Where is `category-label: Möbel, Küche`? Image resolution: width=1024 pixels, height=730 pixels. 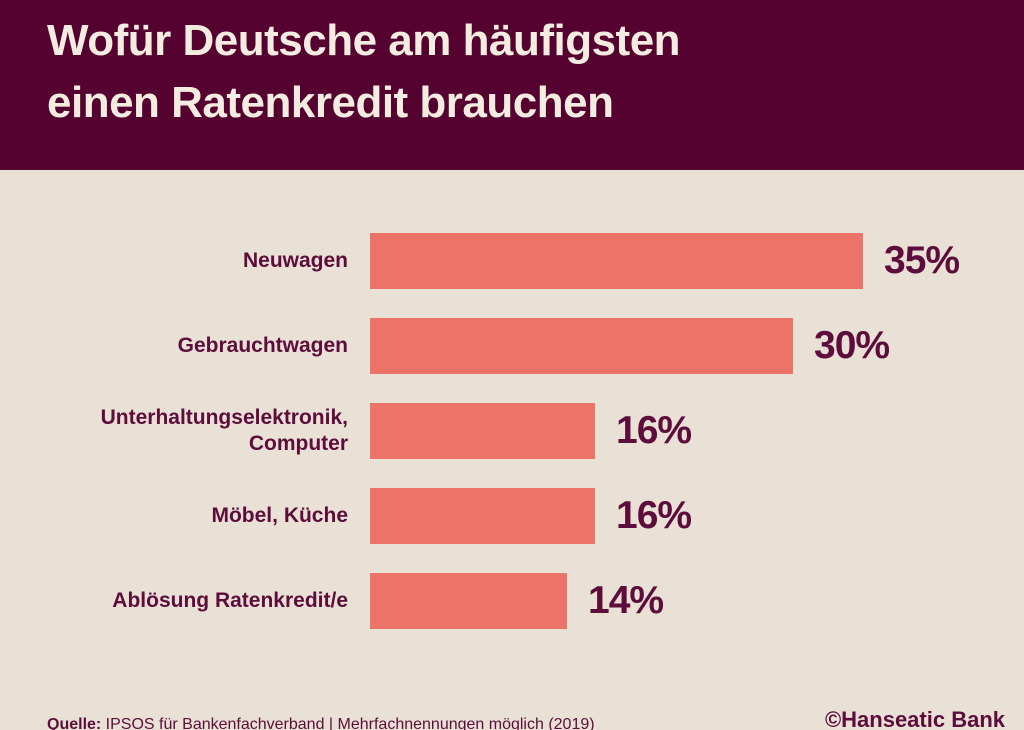 category-label: Möbel, Küche is located at coordinates (279, 515).